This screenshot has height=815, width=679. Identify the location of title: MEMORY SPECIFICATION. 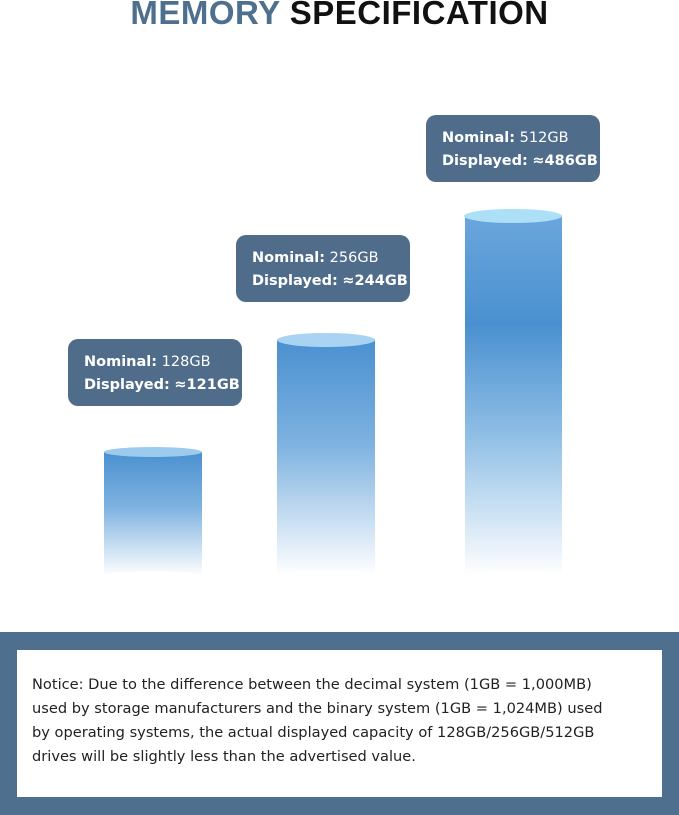
(339, 16).